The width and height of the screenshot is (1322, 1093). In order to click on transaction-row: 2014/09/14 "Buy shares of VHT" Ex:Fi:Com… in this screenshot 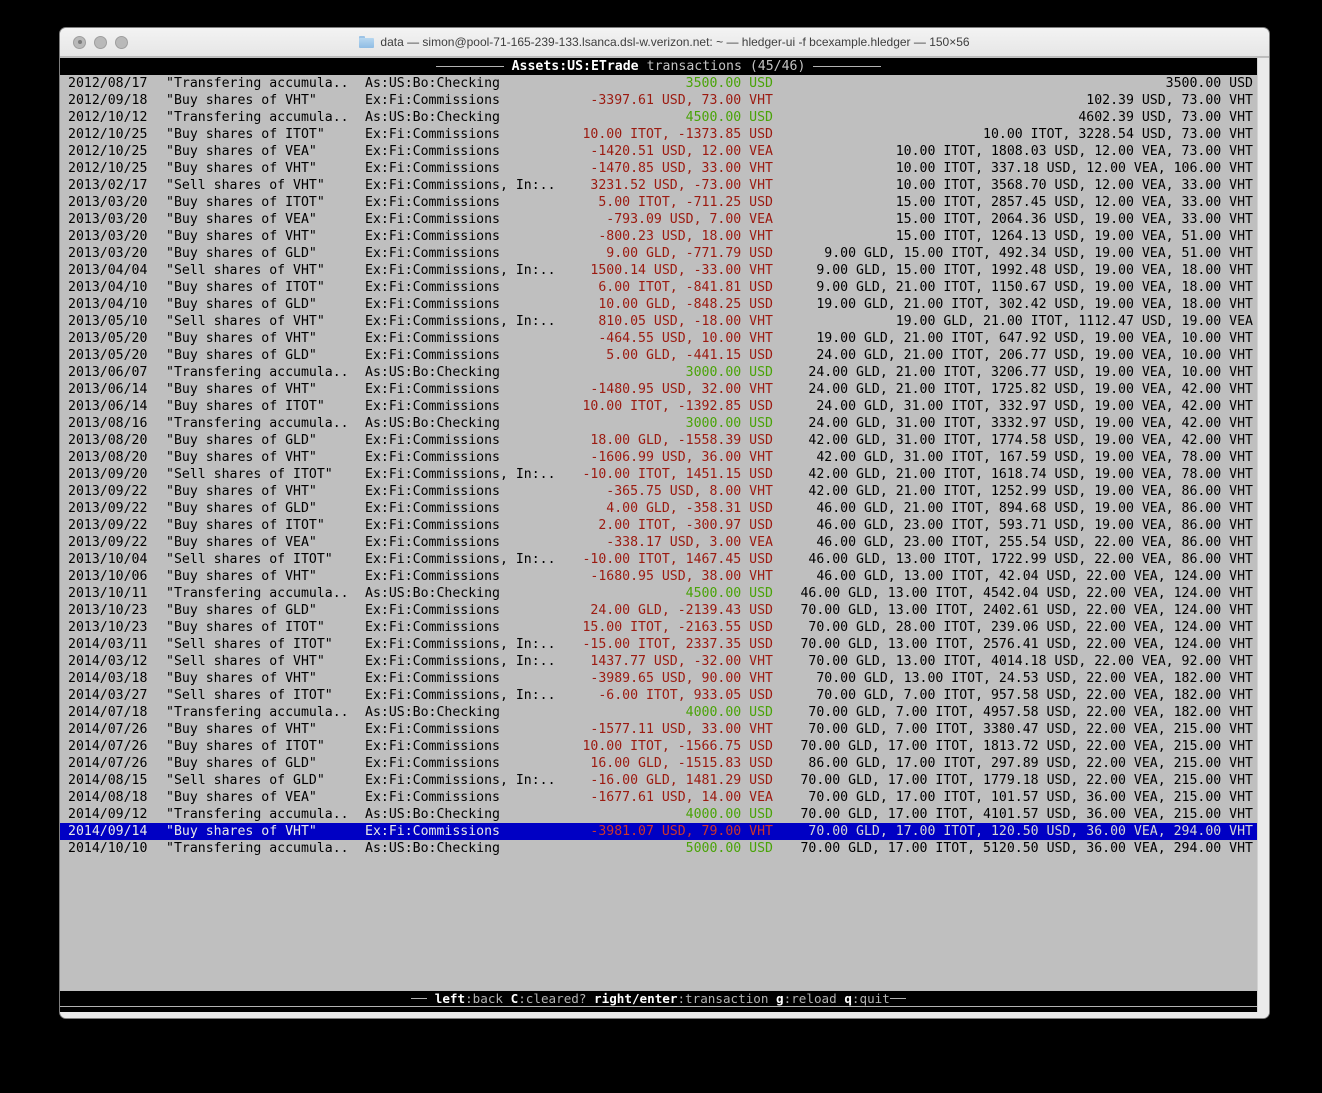, I will do `click(658, 831)`.